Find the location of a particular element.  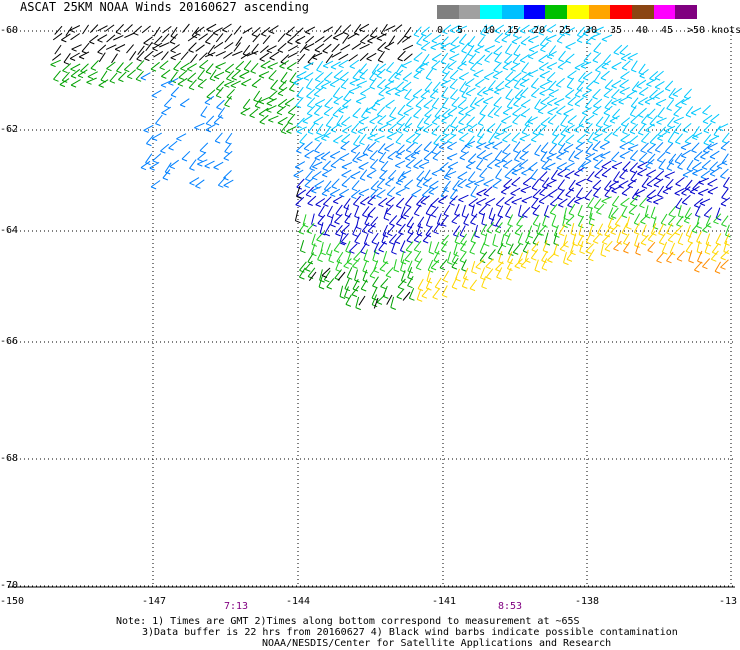

lat-label-68: -68 is located at coordinates (9, 458).